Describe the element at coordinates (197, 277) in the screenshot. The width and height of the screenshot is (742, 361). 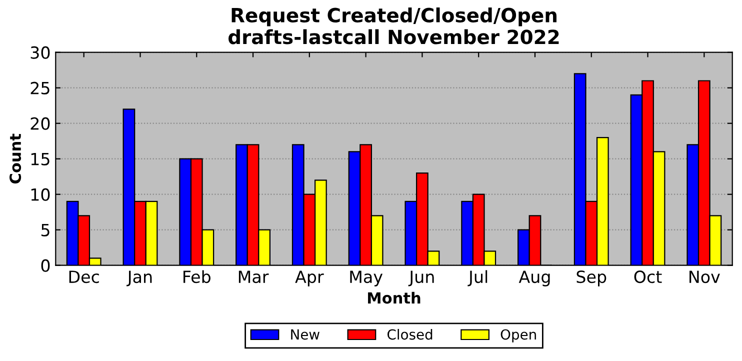
I see `x-tick-label: Feb` at that location.